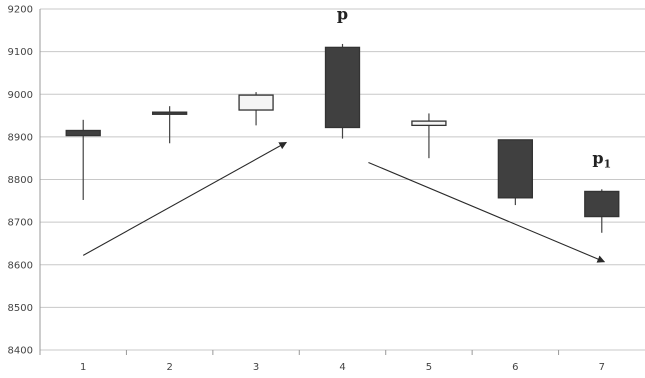 The height and width of the screenshot is (378, 645). Describe the element at coordinates (20, 351) in the screenshot. I see `y-tick-label: 8400` at that location.